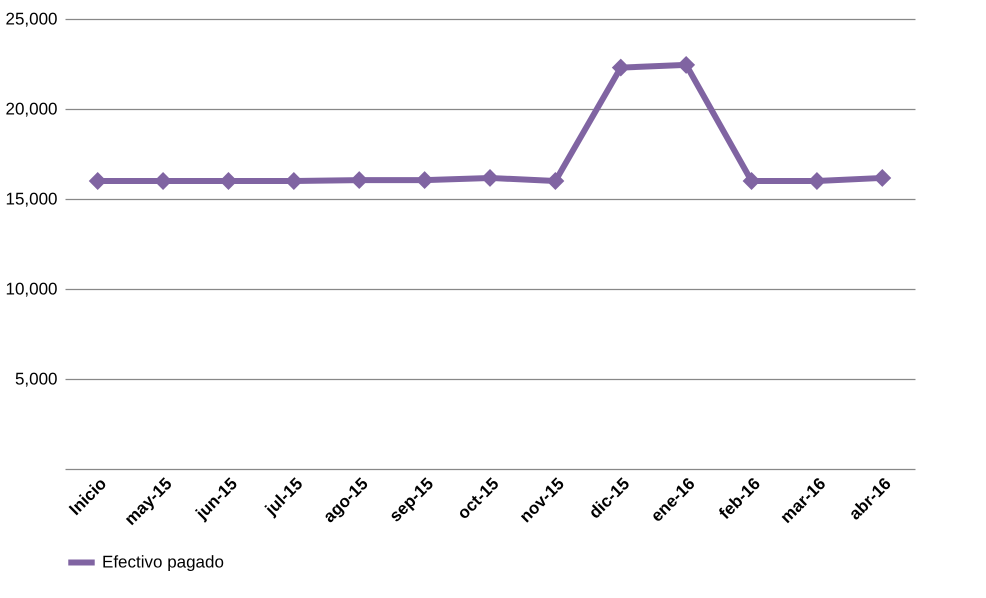  I want to click on y-tick-label: 10,000, so click(32, 289).